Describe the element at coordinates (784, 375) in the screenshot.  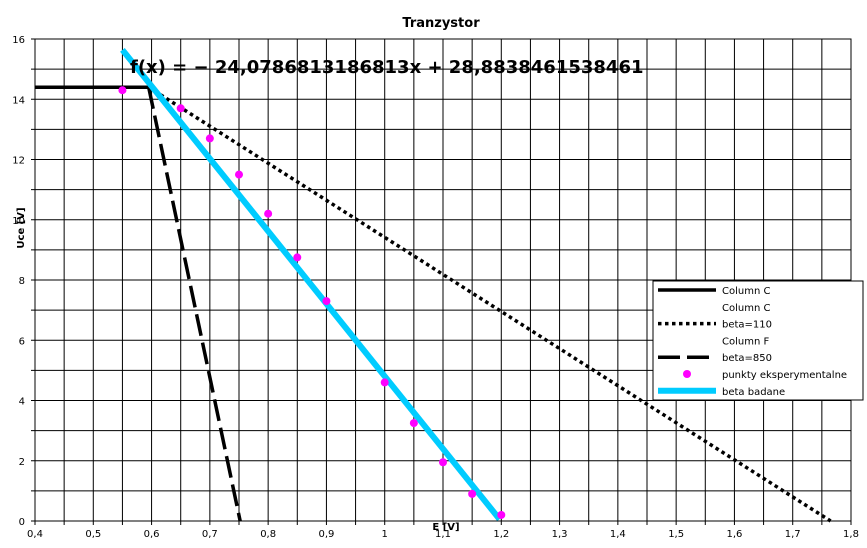
I see `legend-punkty-eksperymentalne-label: punkty eksperymentalne` at that location.